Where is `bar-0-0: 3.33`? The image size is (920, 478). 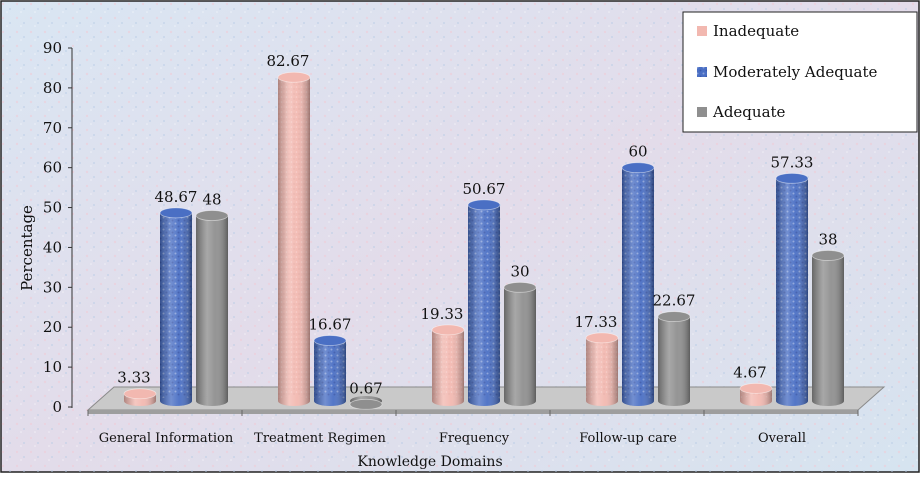 bar-0-0: 3.33 is located at coordinates (137, 387).